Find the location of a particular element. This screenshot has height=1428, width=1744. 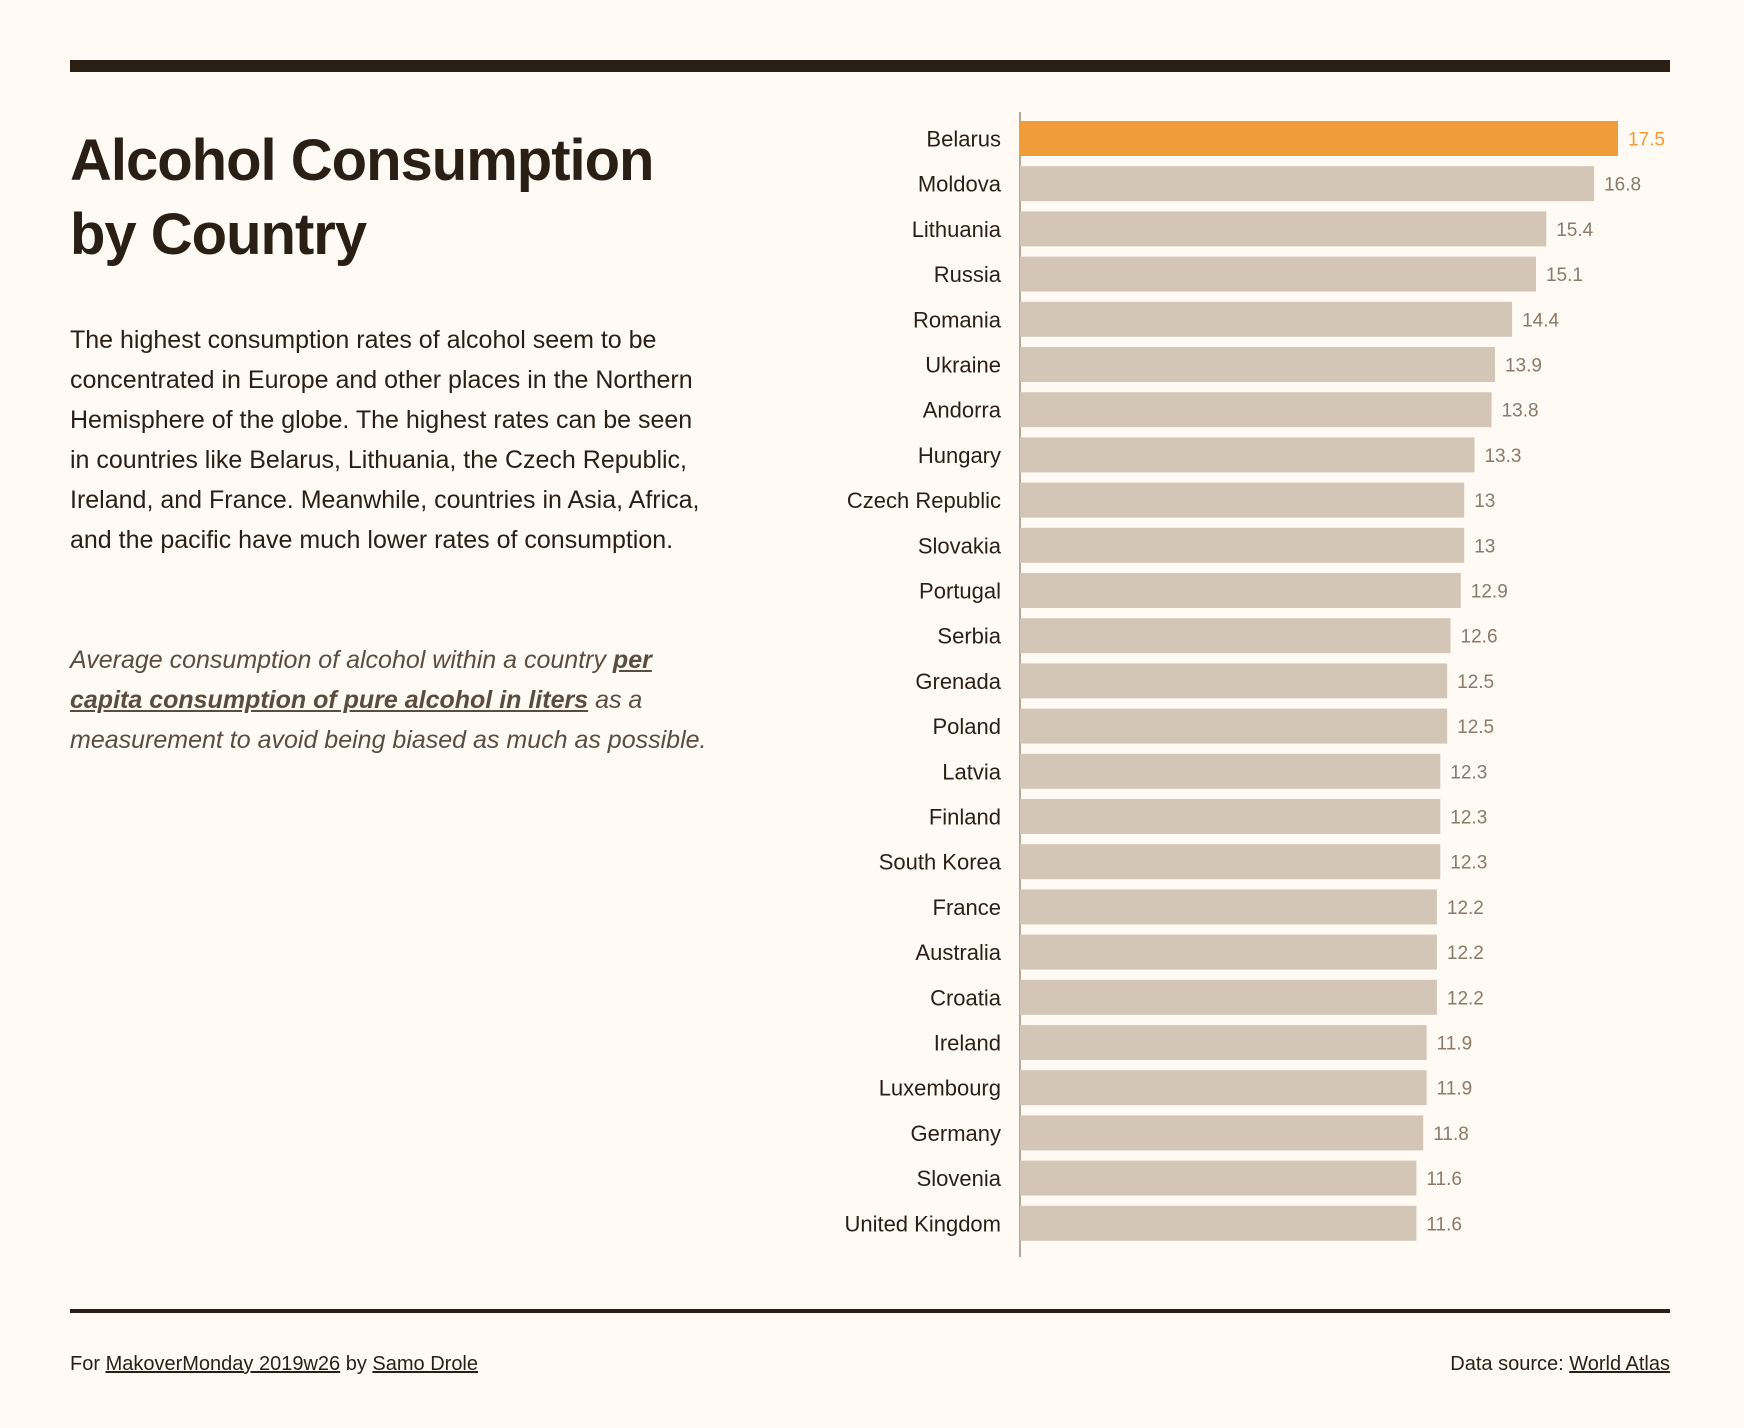

category-label-australia: Australia is located at coordinates (958, 952).